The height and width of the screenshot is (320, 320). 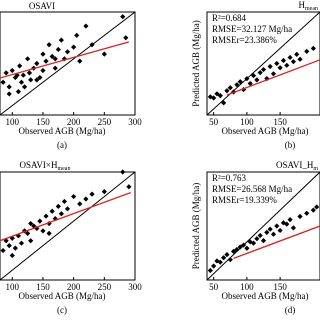 What do you see at coordinates (214, 122) in the screenshot?
I see `x-tick-label: 50` at bounding box center [214, 122].